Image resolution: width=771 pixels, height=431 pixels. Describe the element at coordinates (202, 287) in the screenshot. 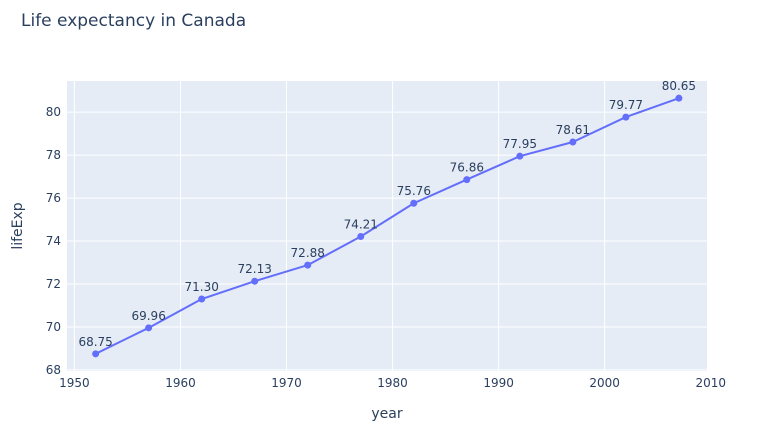

I see `data-label: 71.30` at that location.